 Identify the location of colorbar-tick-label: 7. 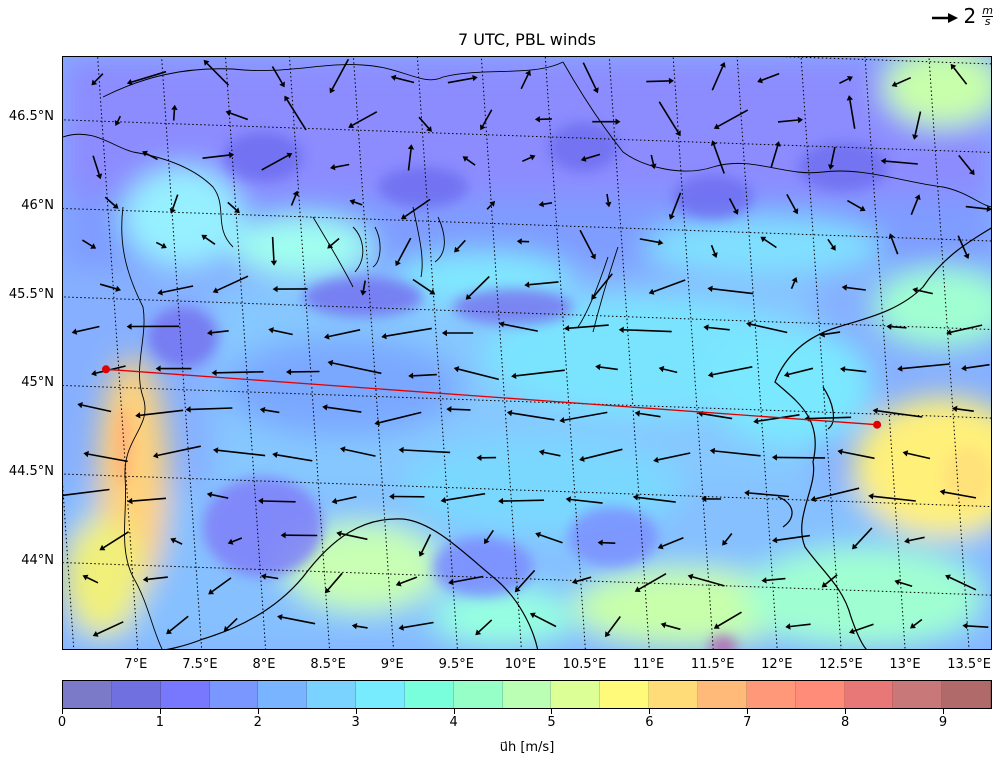
(747, 722).